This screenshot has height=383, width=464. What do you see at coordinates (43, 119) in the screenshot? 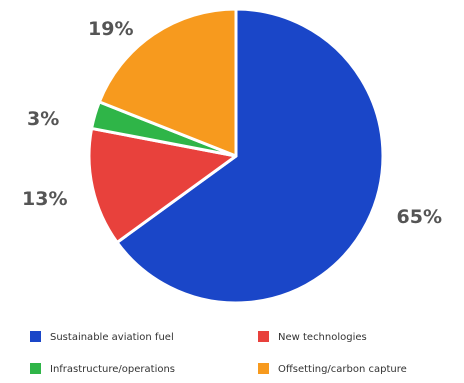
I see `slice-label-infrastructure-operations: 3%` at bounding box center [43, 119].